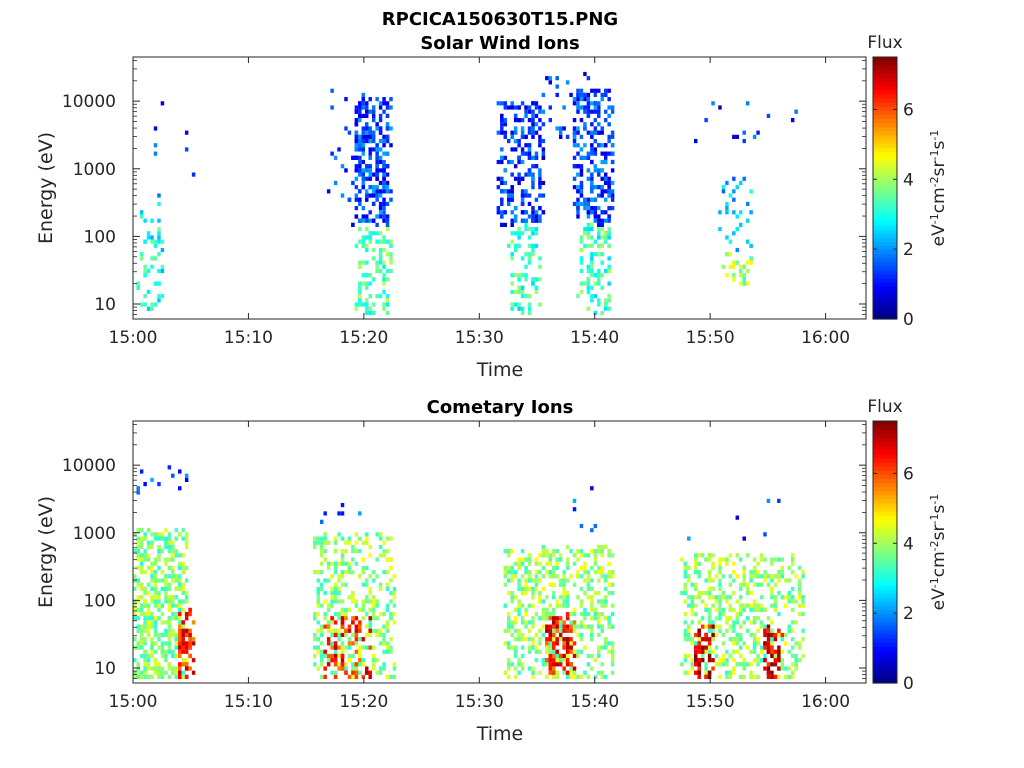  Describe the element at coordinates (133, 702) in the screenshot. I see `x-tick-label: 15:00` at that location.